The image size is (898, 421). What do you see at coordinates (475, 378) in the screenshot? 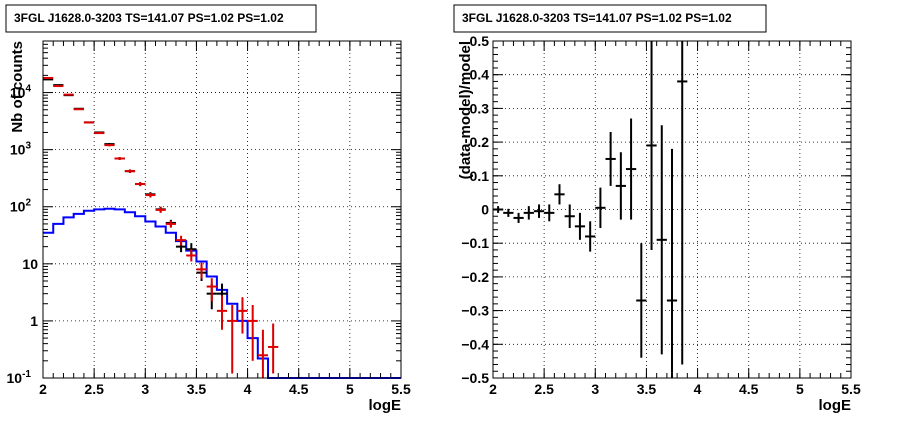
I see `y-tick-label: −0.5` at bounding box center [475, 378].